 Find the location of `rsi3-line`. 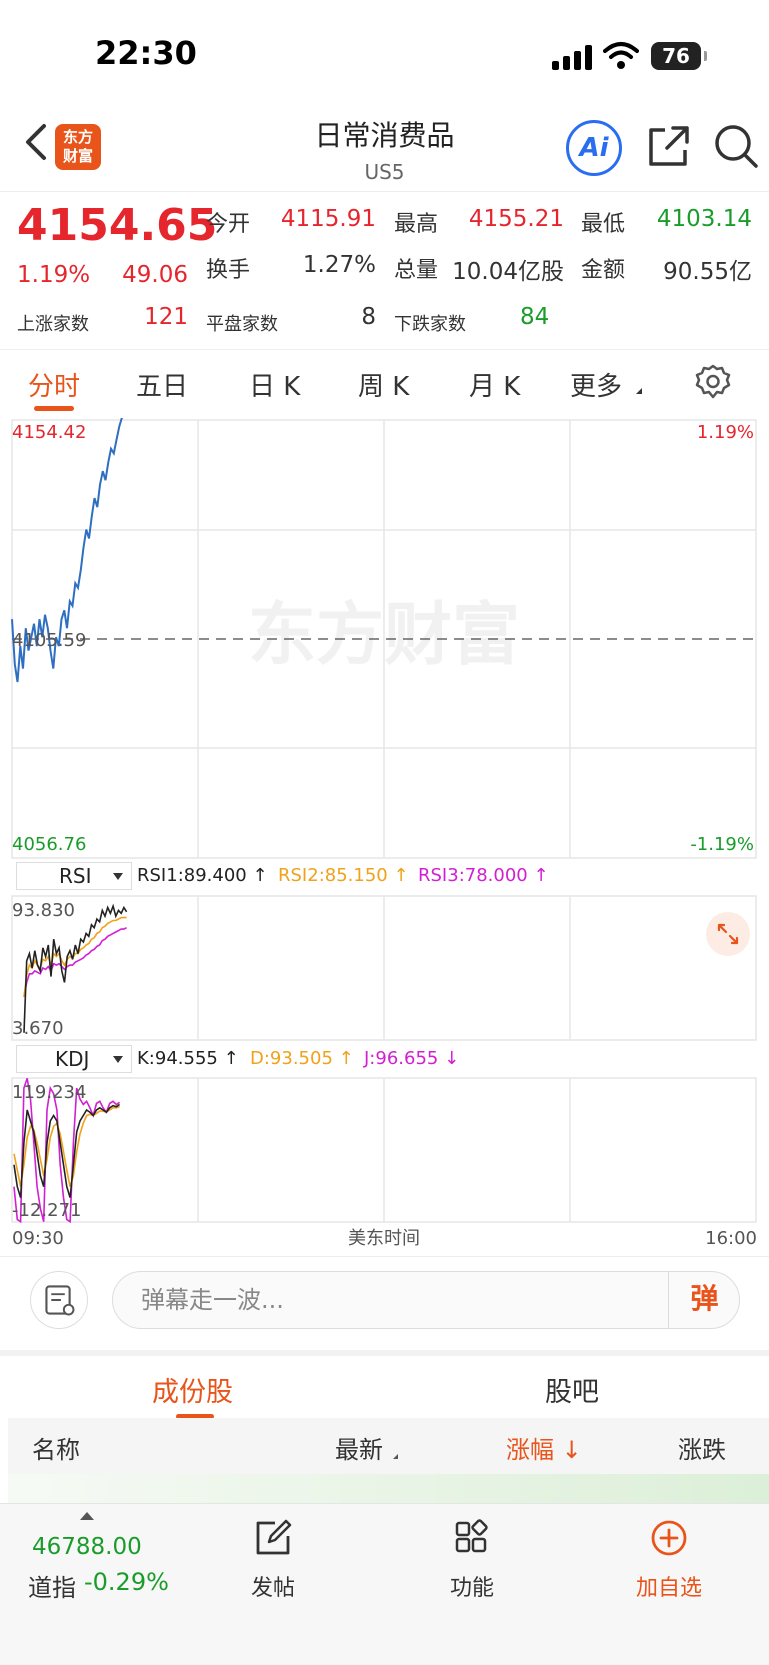

rsi3-line is located at coordinates (75, 961).